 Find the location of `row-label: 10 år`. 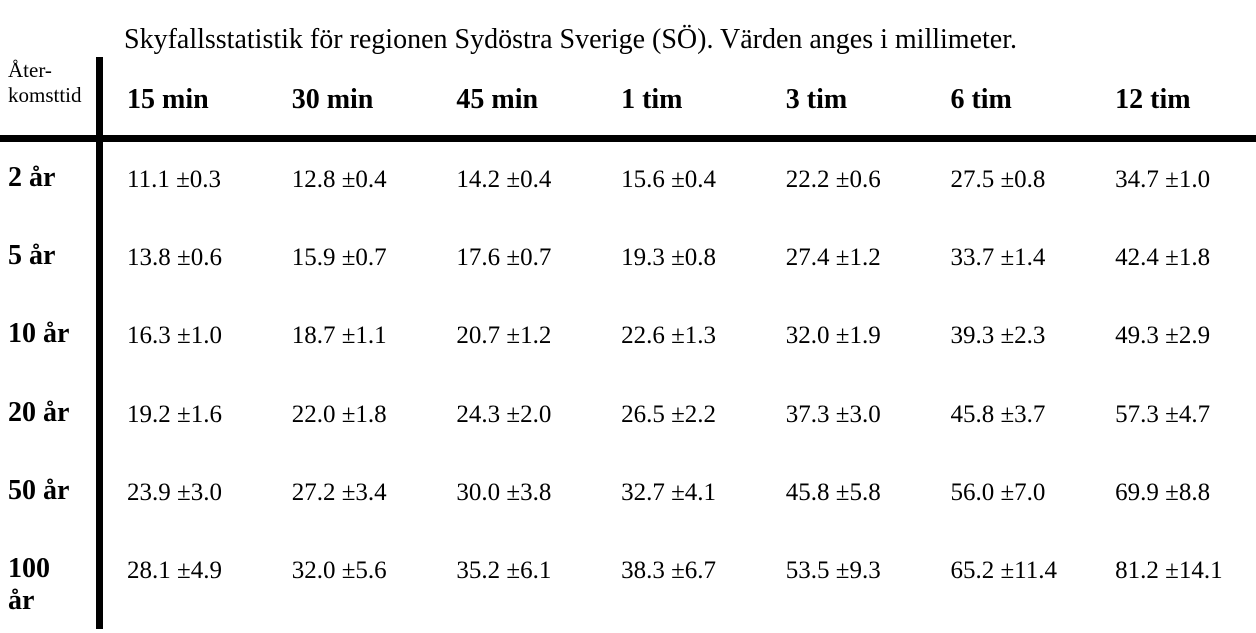

row-label: 10 år is located at coordinates (39, 333).